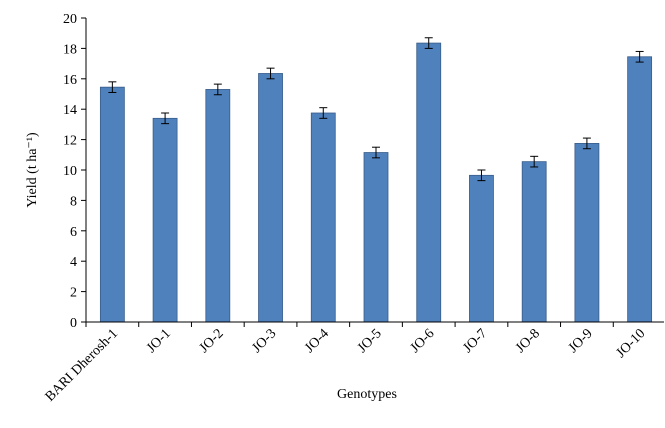 Image resolution: width=665 pixels, height=428 pixels. What do you see at coordinates (475, 341) in the screenshot?
I see `x-tick-label: JO-7` at bounding box center [475, 341].